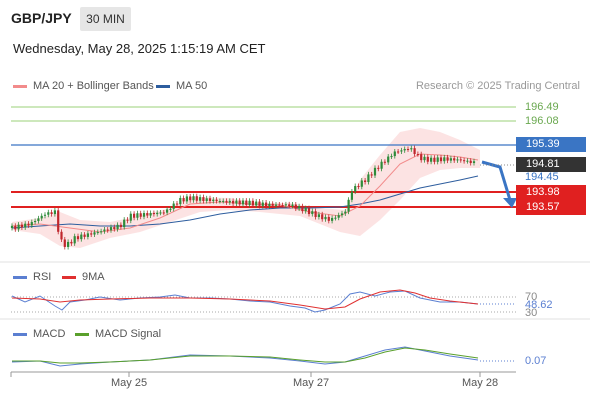 The width and height of the screenshot is (590, 400). Describe the element at coordinates (69, 277) in the screenshot. I see `rsi-ma-swatch` at that location.